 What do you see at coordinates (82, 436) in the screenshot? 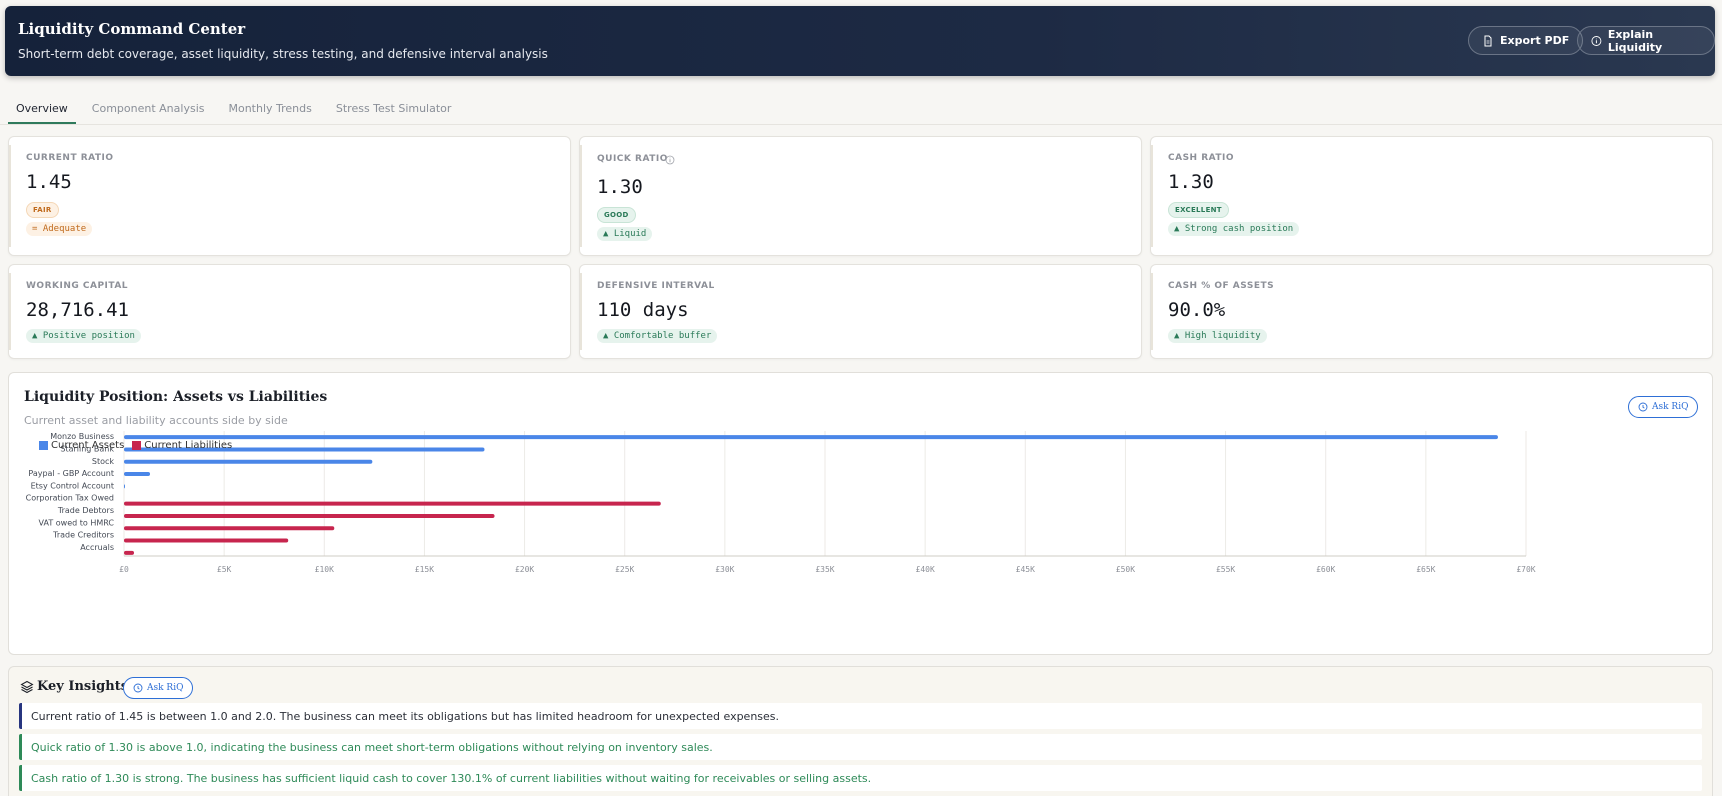
I see `y-category-label: Monzo Business` at bounding box center [82, 436].